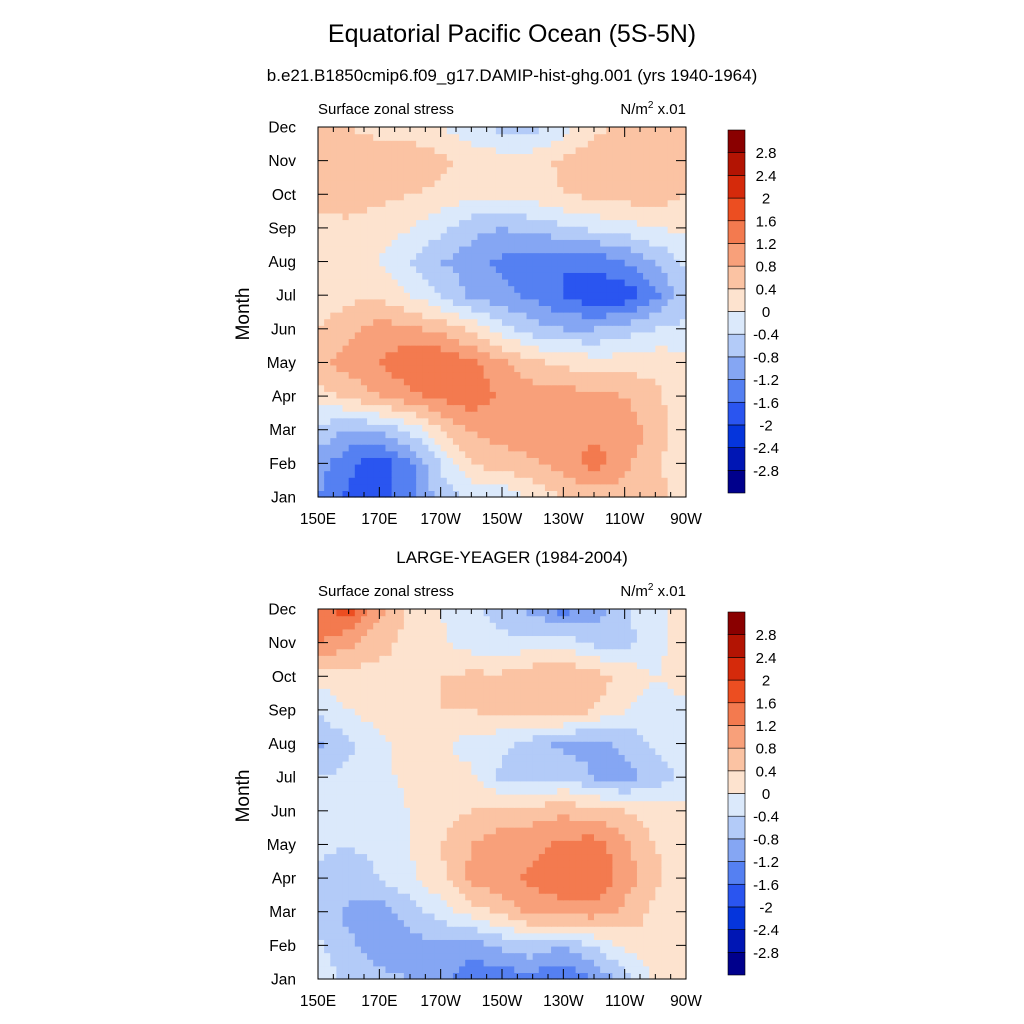 The height and width of the screenshot is (1024, 1024). What do you see at coordinates (286, 296) in the screenshot?
I see `y-tick-label: Jul` at bounding box center [286, 296].